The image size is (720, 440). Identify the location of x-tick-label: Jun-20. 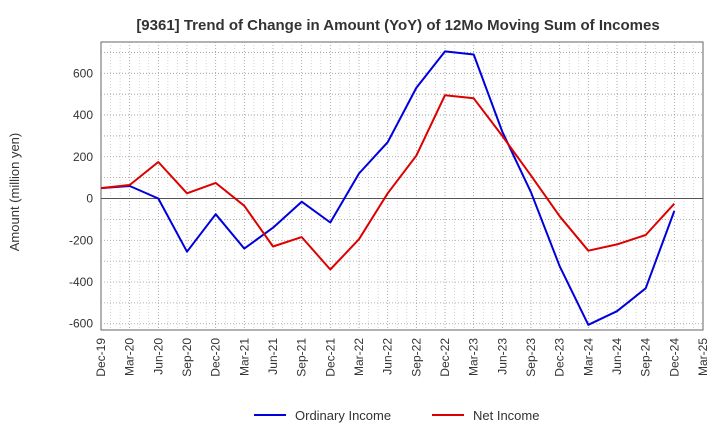
(158, 356).